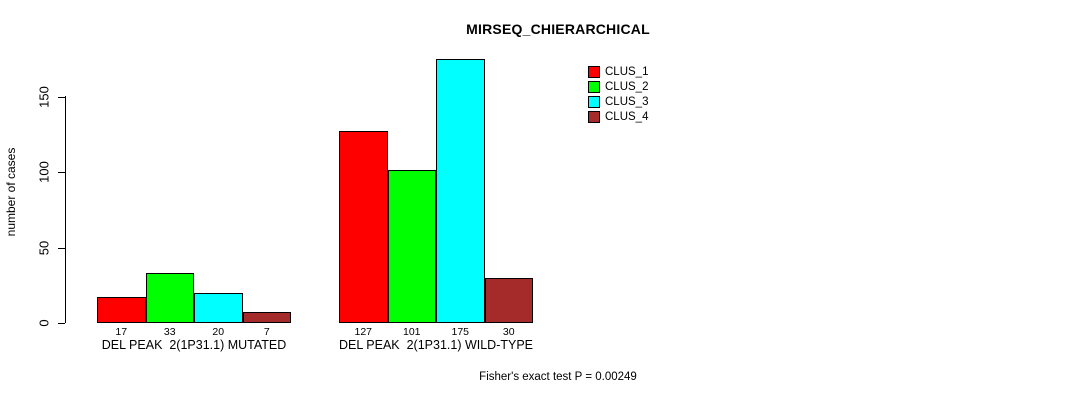  I want to click on bar-value-label: 127, so click(363, 332).